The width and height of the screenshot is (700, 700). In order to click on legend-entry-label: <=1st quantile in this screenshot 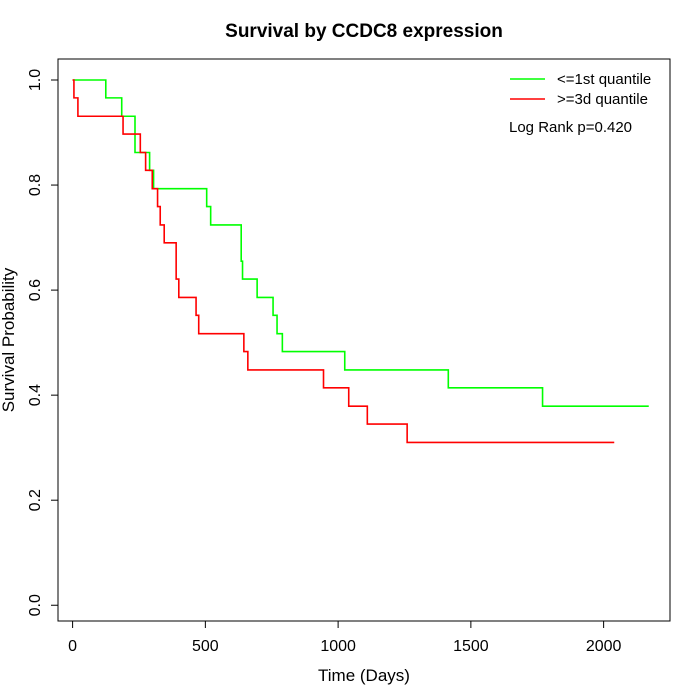, I will do `click(604, 79)`.